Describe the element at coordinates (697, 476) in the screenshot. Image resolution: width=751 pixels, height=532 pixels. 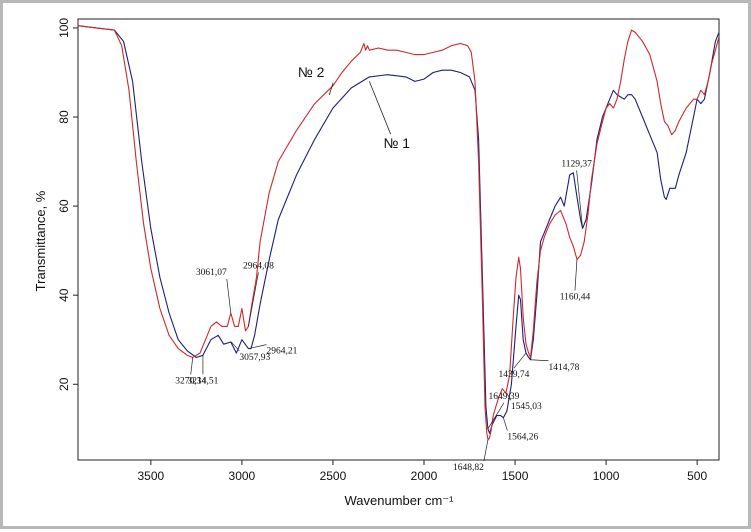
I see `x-tick-label: 500` at that location.